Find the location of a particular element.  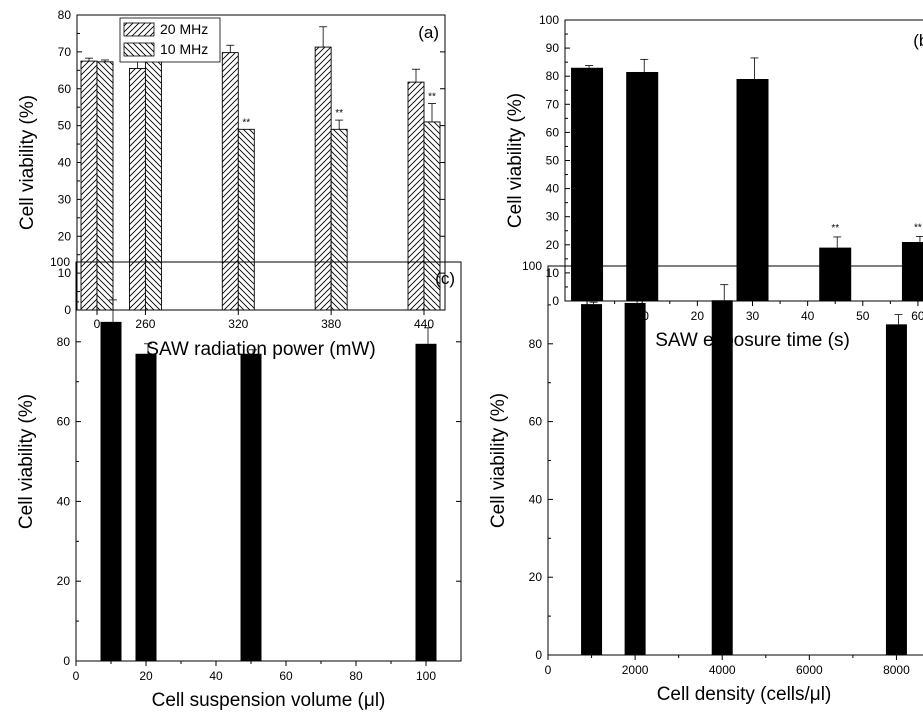

x-axis-title: SAW radiation power (mW) is located at coordinates (260, 349).